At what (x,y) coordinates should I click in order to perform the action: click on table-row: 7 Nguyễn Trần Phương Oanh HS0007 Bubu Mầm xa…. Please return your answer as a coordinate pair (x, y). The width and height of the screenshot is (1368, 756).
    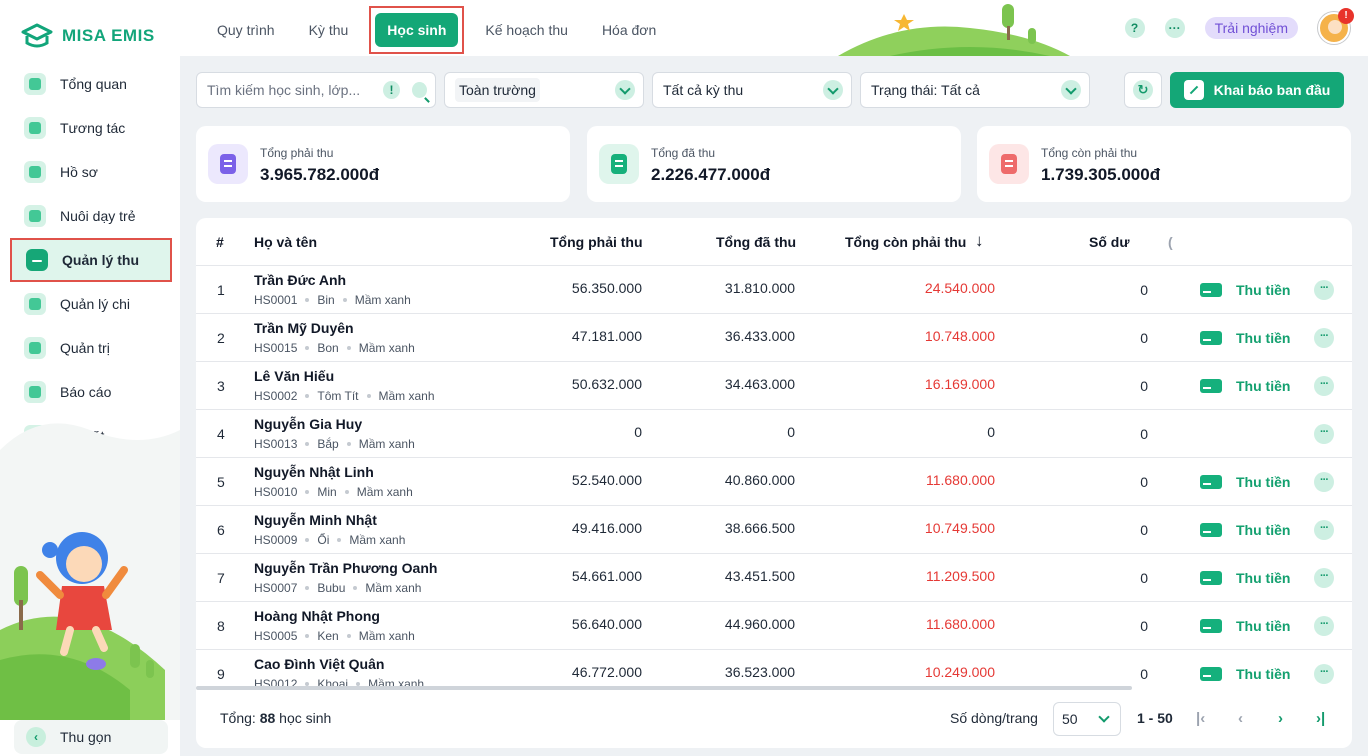
    Looking at the image, I should click on (774, 578).